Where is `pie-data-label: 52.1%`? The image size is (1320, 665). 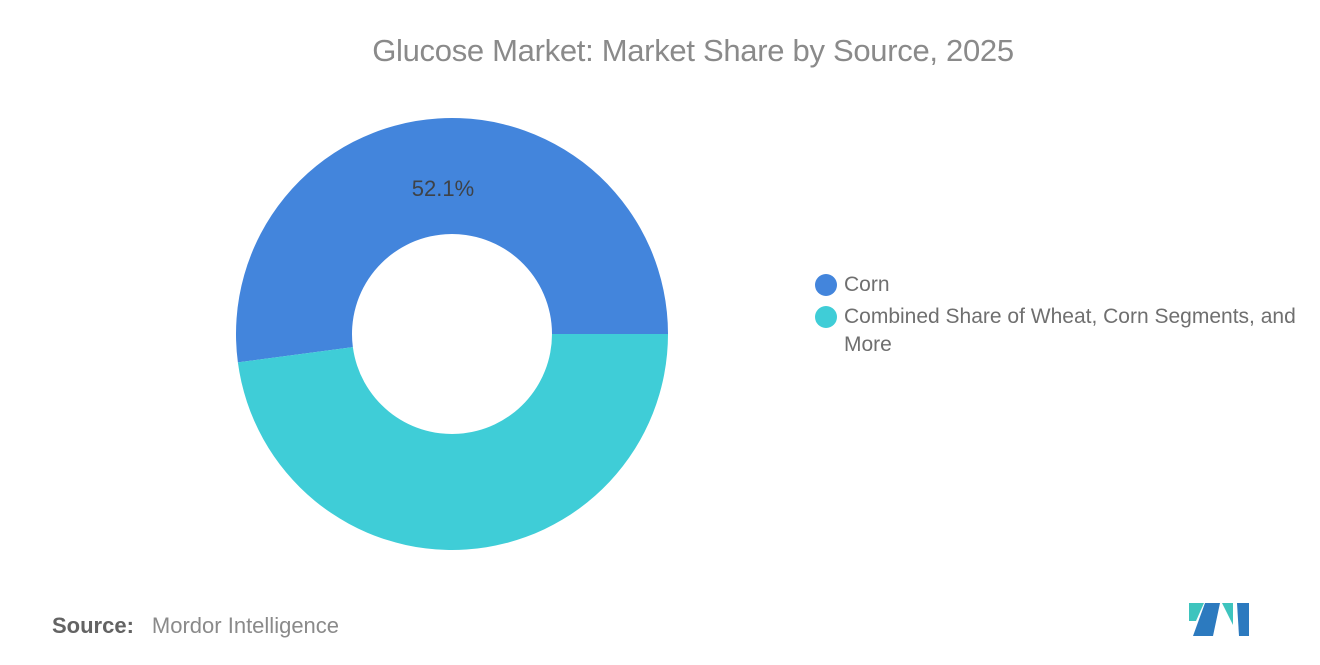 pie-data-label: 52.1% is located at coordinates (443, 188).